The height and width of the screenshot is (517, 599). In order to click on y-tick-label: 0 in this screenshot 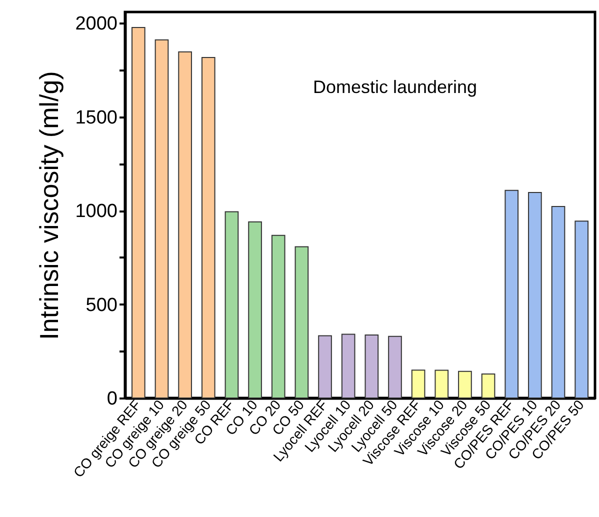, I will do `click(112, 399)`.